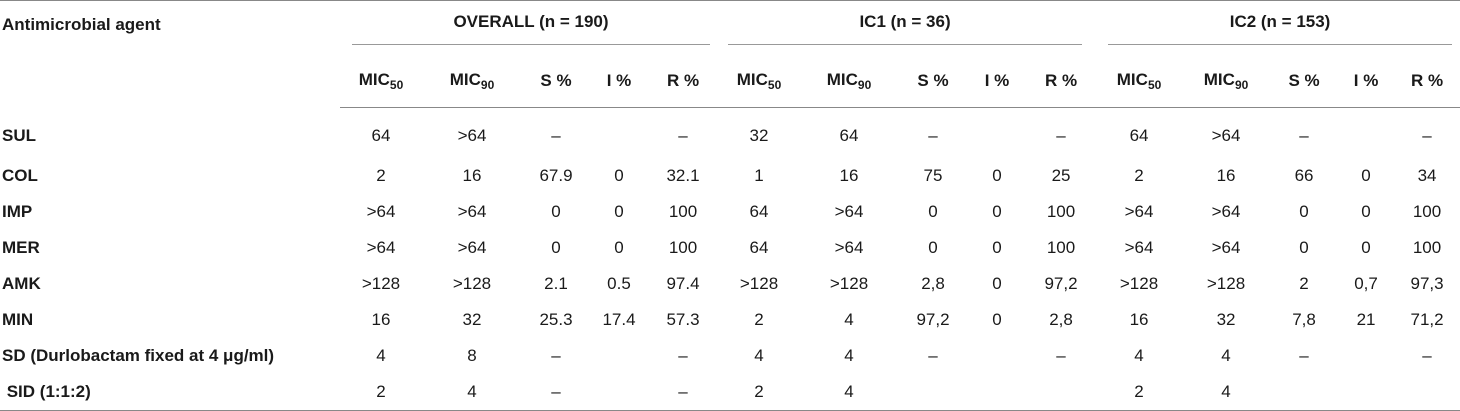 This screenshot has width=1460, height=411. Describe the element at coordinates (619, 283) in the screenshot. I see `value-cell: 0.5` at that location.